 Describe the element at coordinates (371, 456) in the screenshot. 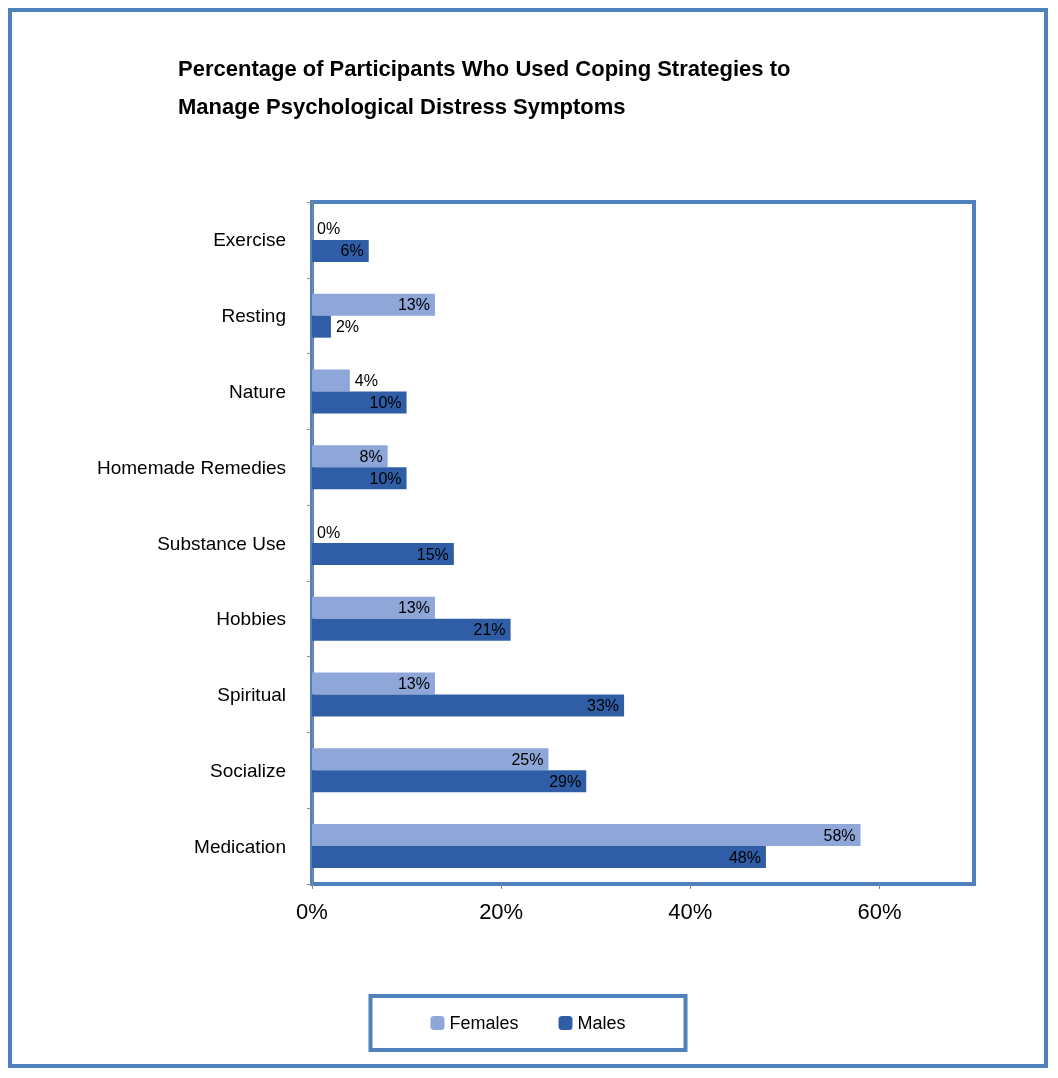

I see `data-label: 8%` at that location.